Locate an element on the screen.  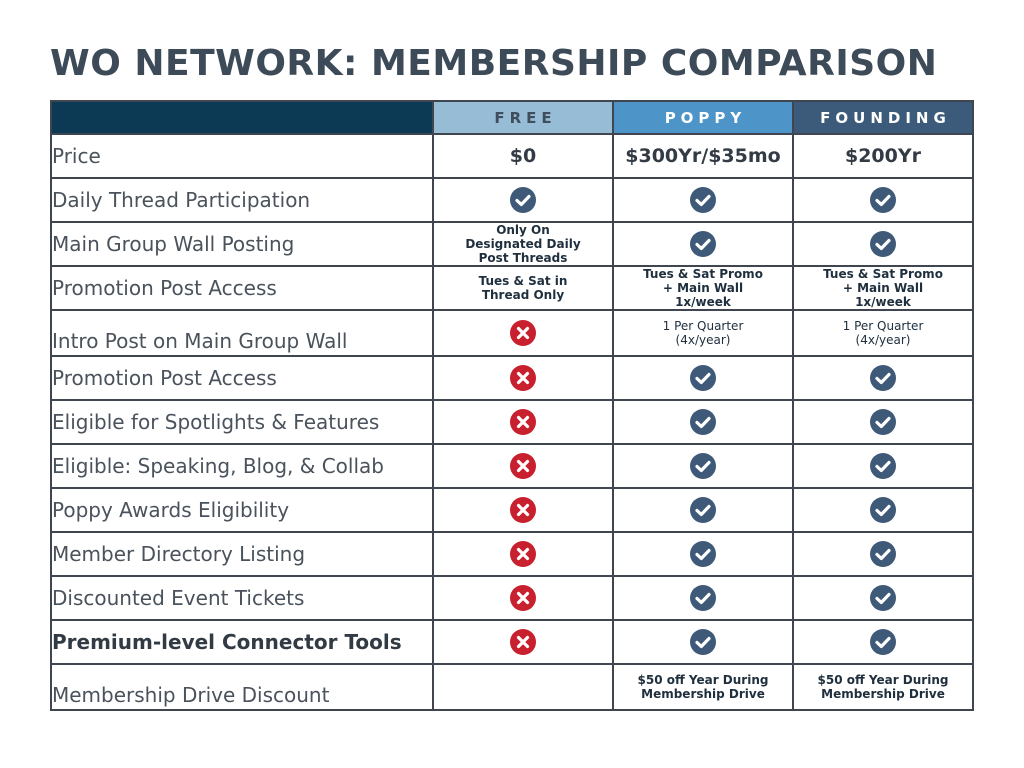
tier-header-founding: FOUNDING is located at coordinates (883, 117).